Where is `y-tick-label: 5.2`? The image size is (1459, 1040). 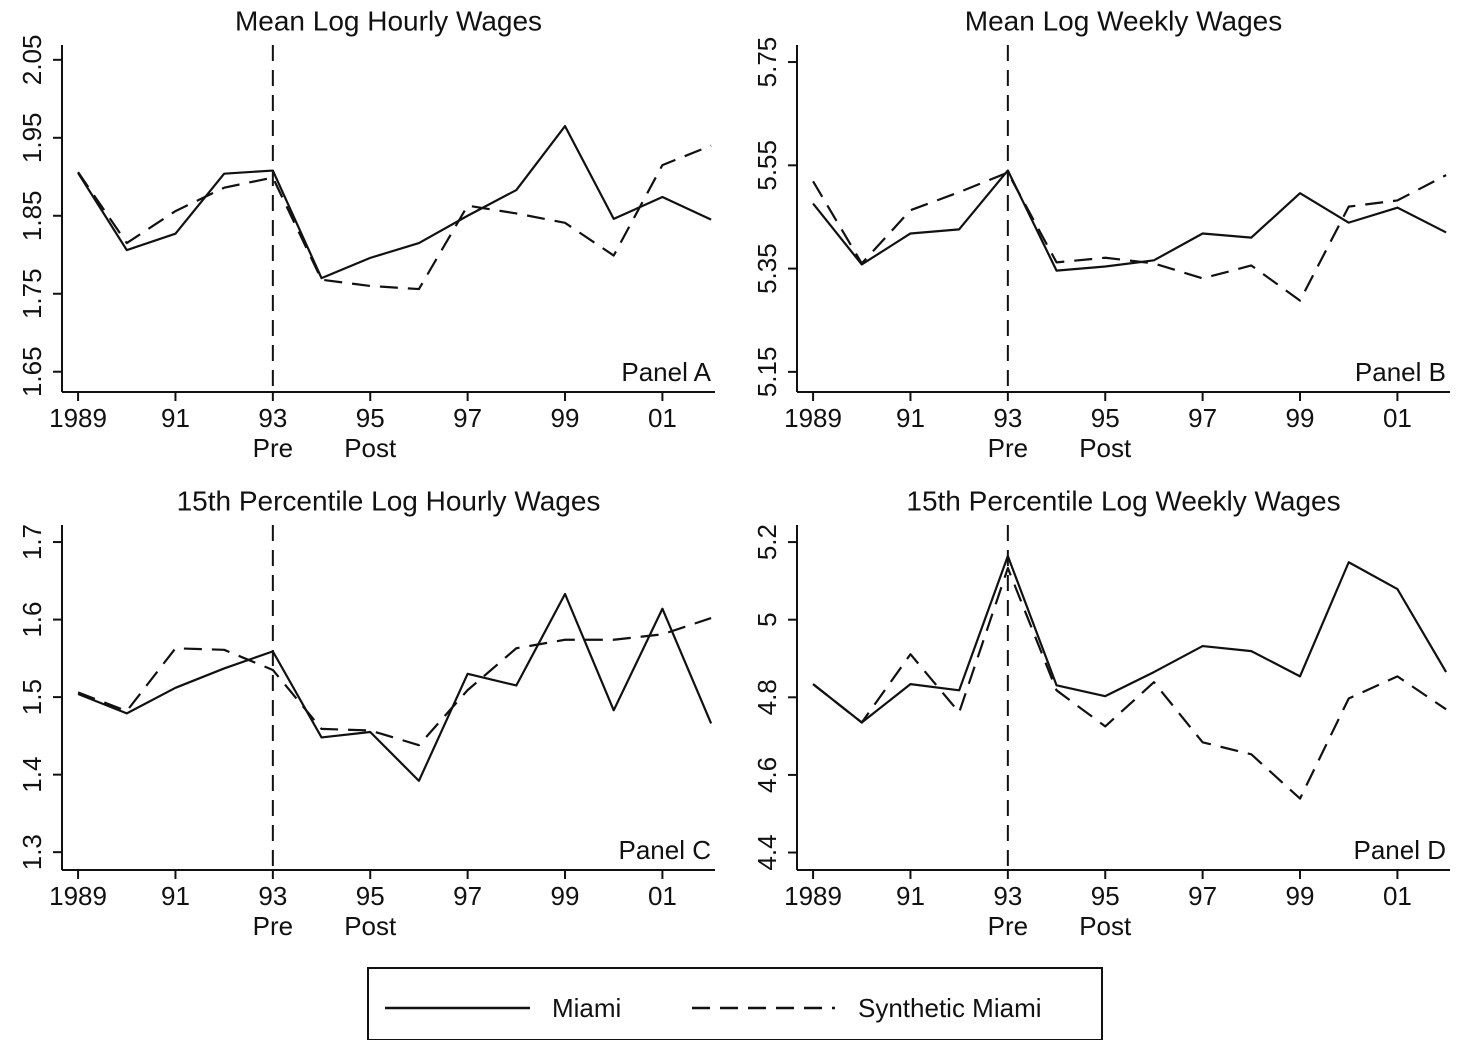
y-tick-label: 5.2 is located at coordinates (767, 542).